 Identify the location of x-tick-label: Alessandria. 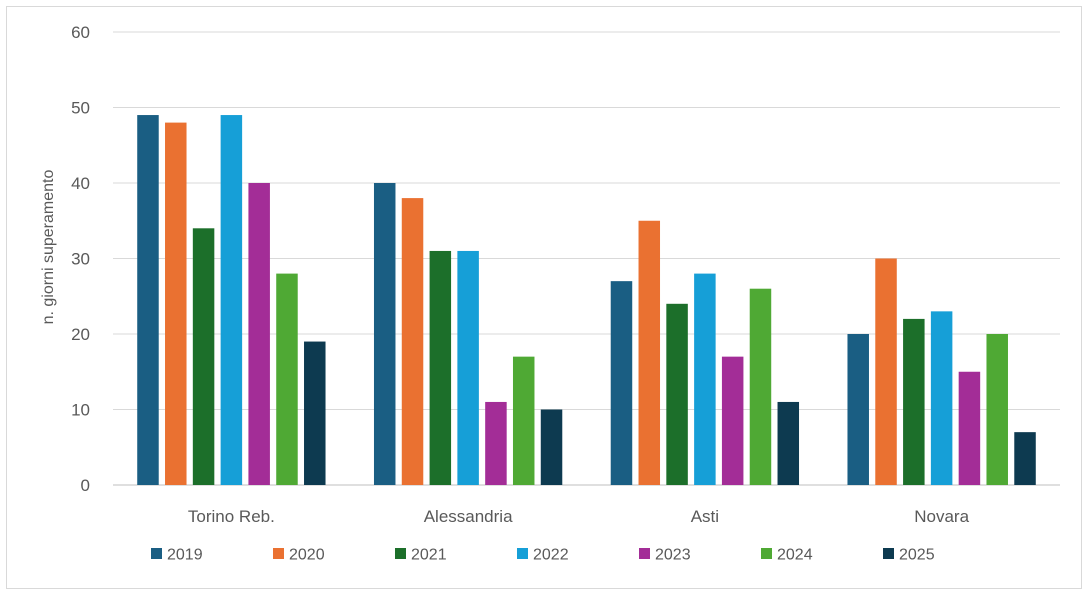
(468, 516).